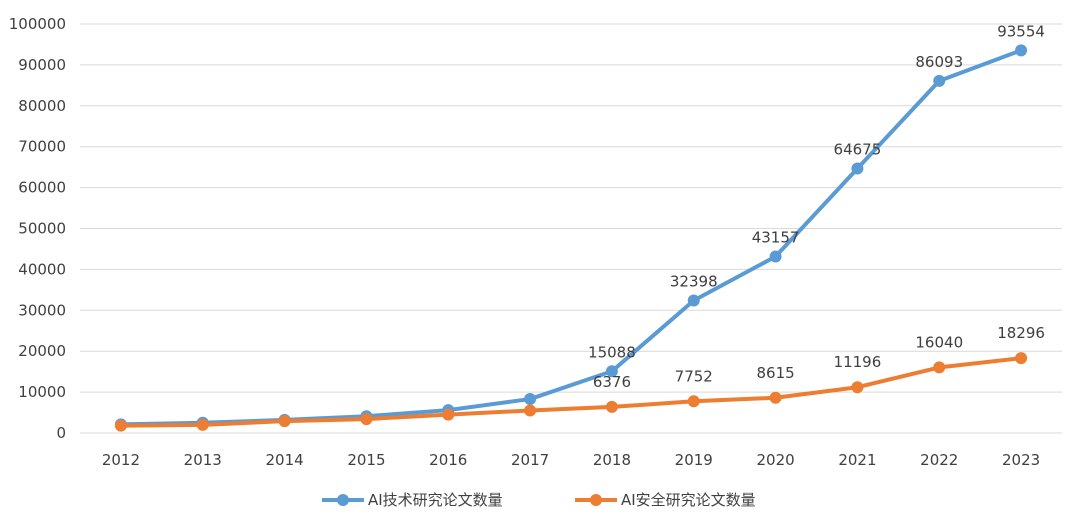 The width and height of the screenshot is (1080, 515). What do you see at coordinates (939, 62) in the screenshot?
I see `data-label: 86093` at bounding box center [939, 62].